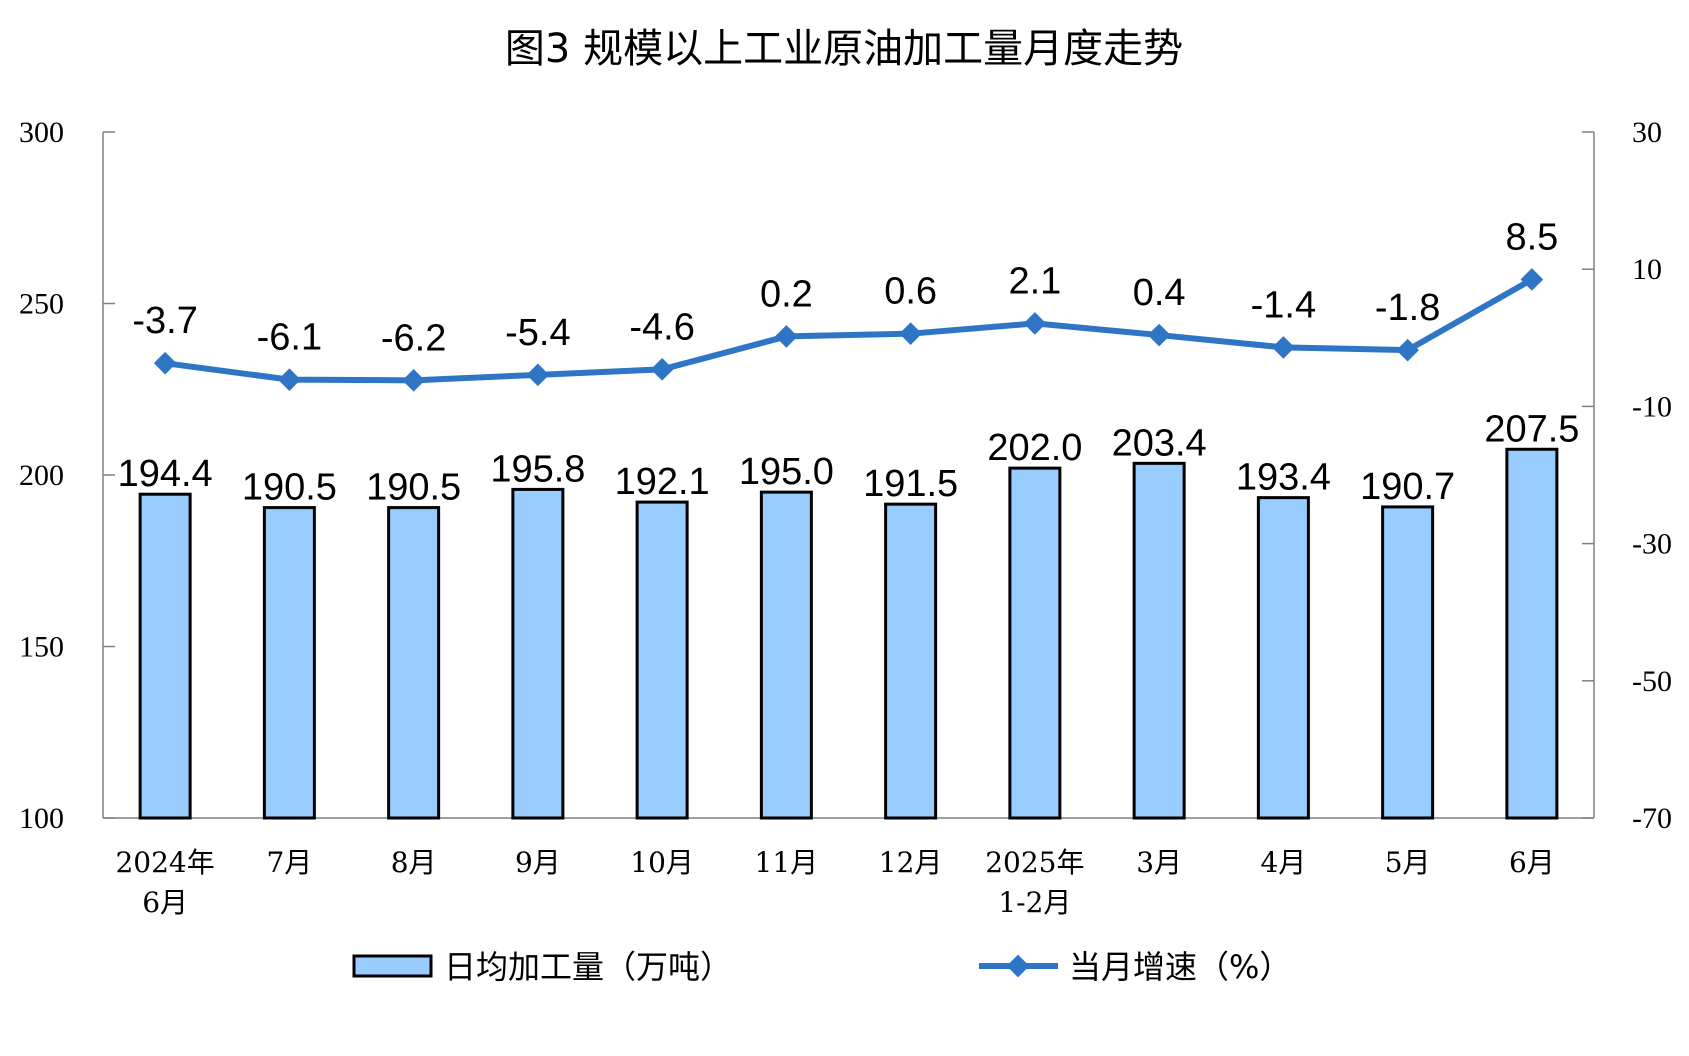 The width and height of the screenshot is (1689, 1056). What do you see at coordinates (41, 818) in the screenshot?
I see `left-tick-label: 100` at bounding box center [41, 818].